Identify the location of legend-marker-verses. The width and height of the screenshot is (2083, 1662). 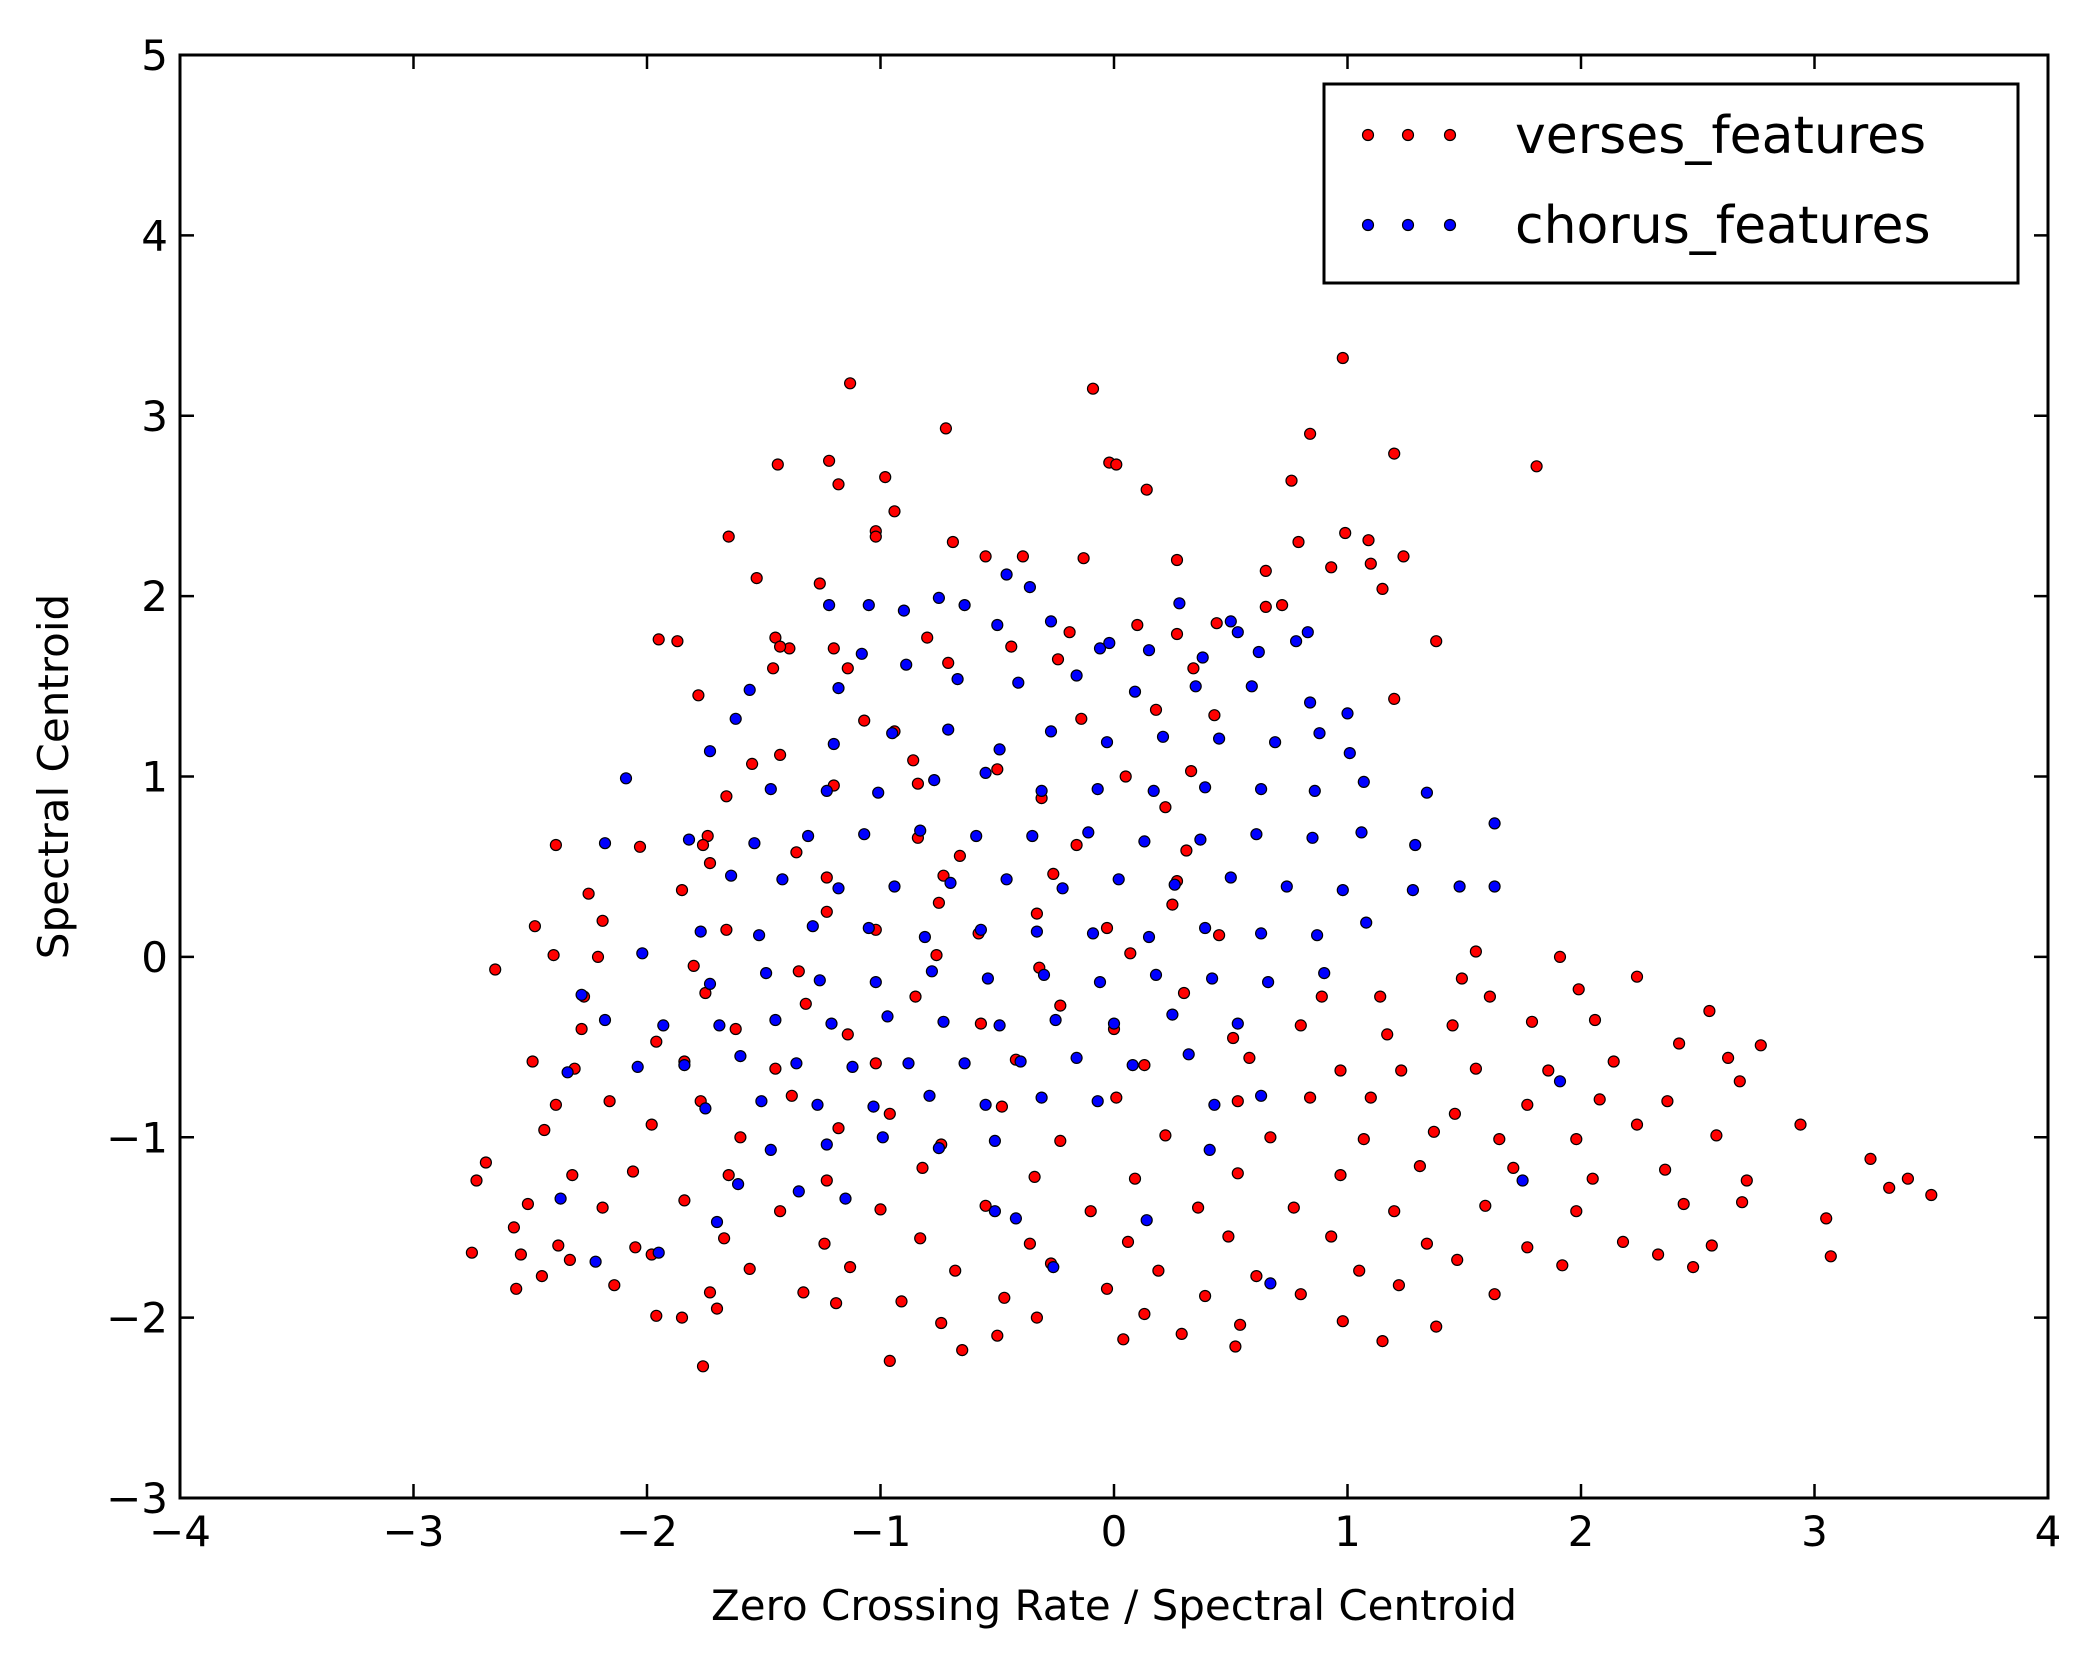
(1409, 135).